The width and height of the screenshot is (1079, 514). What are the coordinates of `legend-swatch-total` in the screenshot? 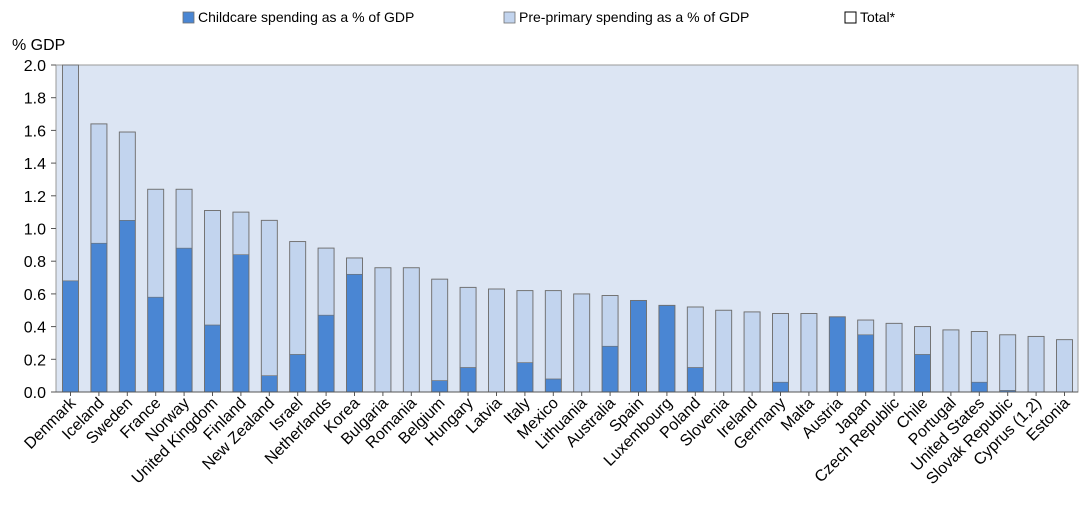 It's located at (850, 17).